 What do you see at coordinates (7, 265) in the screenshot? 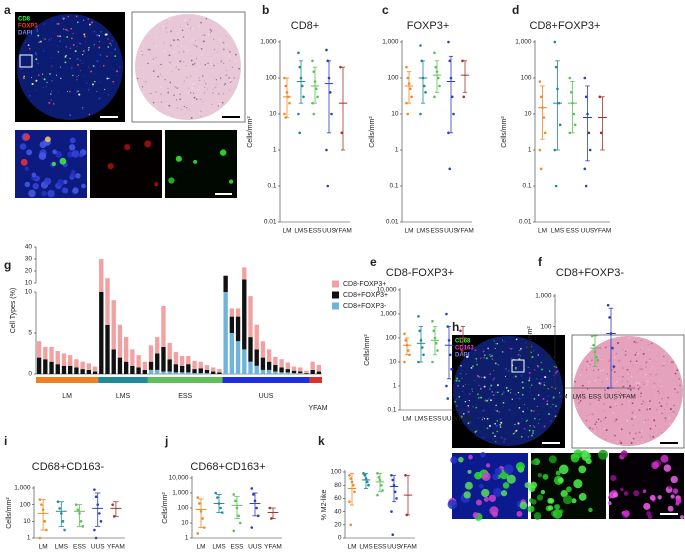
I see `panel-letter: g` at bounding box center [7, 265].